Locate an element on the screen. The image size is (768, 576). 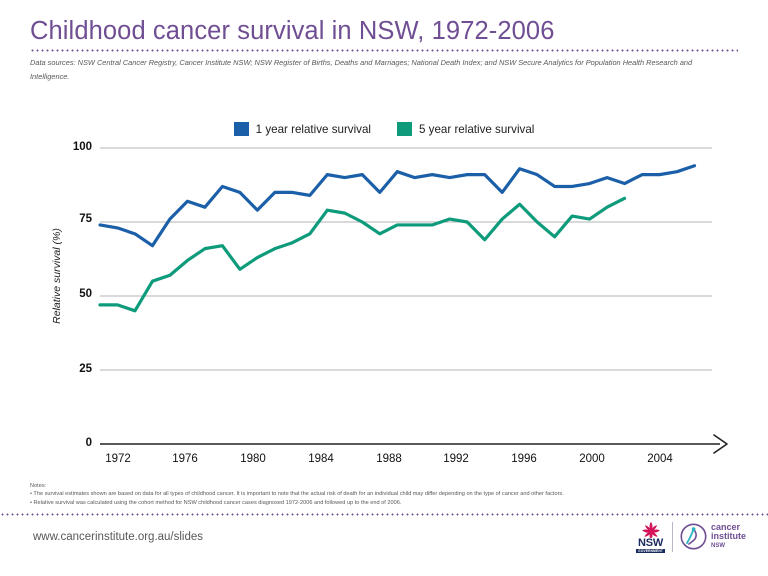
cancer-institute-mark-icon is located at coordinates (693, 536).